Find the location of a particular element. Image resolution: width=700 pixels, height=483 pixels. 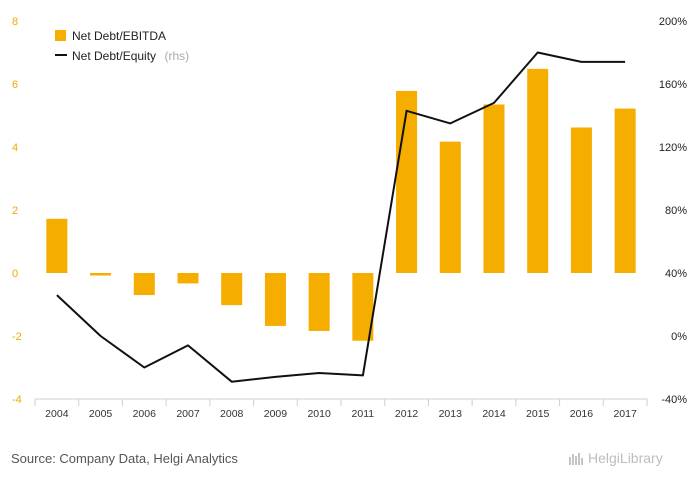

y-left-tick-label: -4 is located at coordinates (17, 400).